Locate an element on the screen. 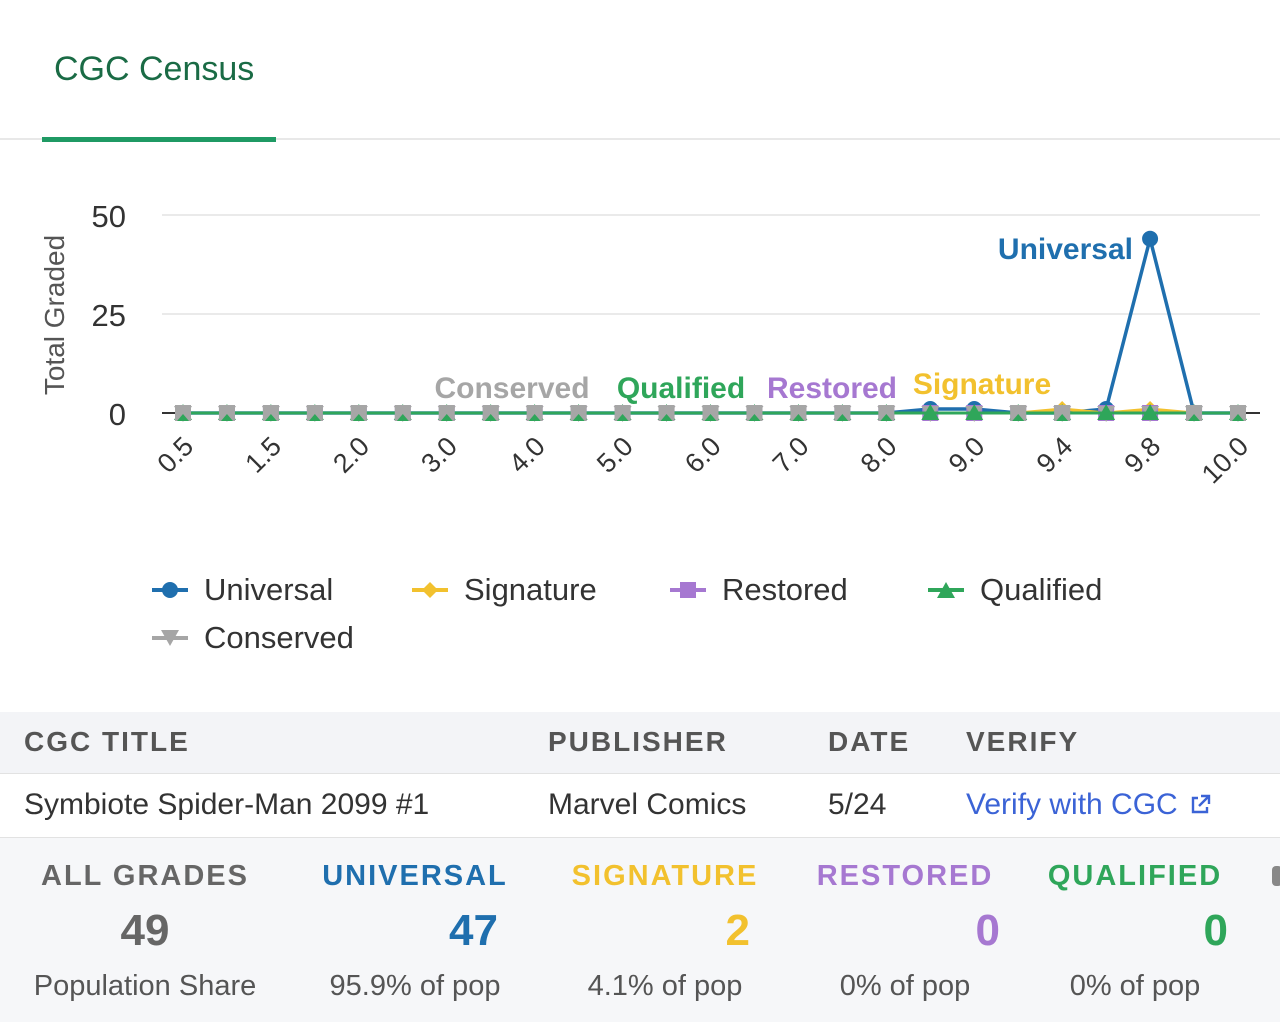  stat-heading: RESTORED is located at coordinates (905, 876).